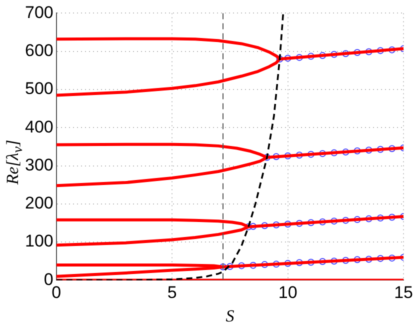 The height and width of the screenshot is (327, 416). I want to click on y-tick-label: 100, so click(39, 241).